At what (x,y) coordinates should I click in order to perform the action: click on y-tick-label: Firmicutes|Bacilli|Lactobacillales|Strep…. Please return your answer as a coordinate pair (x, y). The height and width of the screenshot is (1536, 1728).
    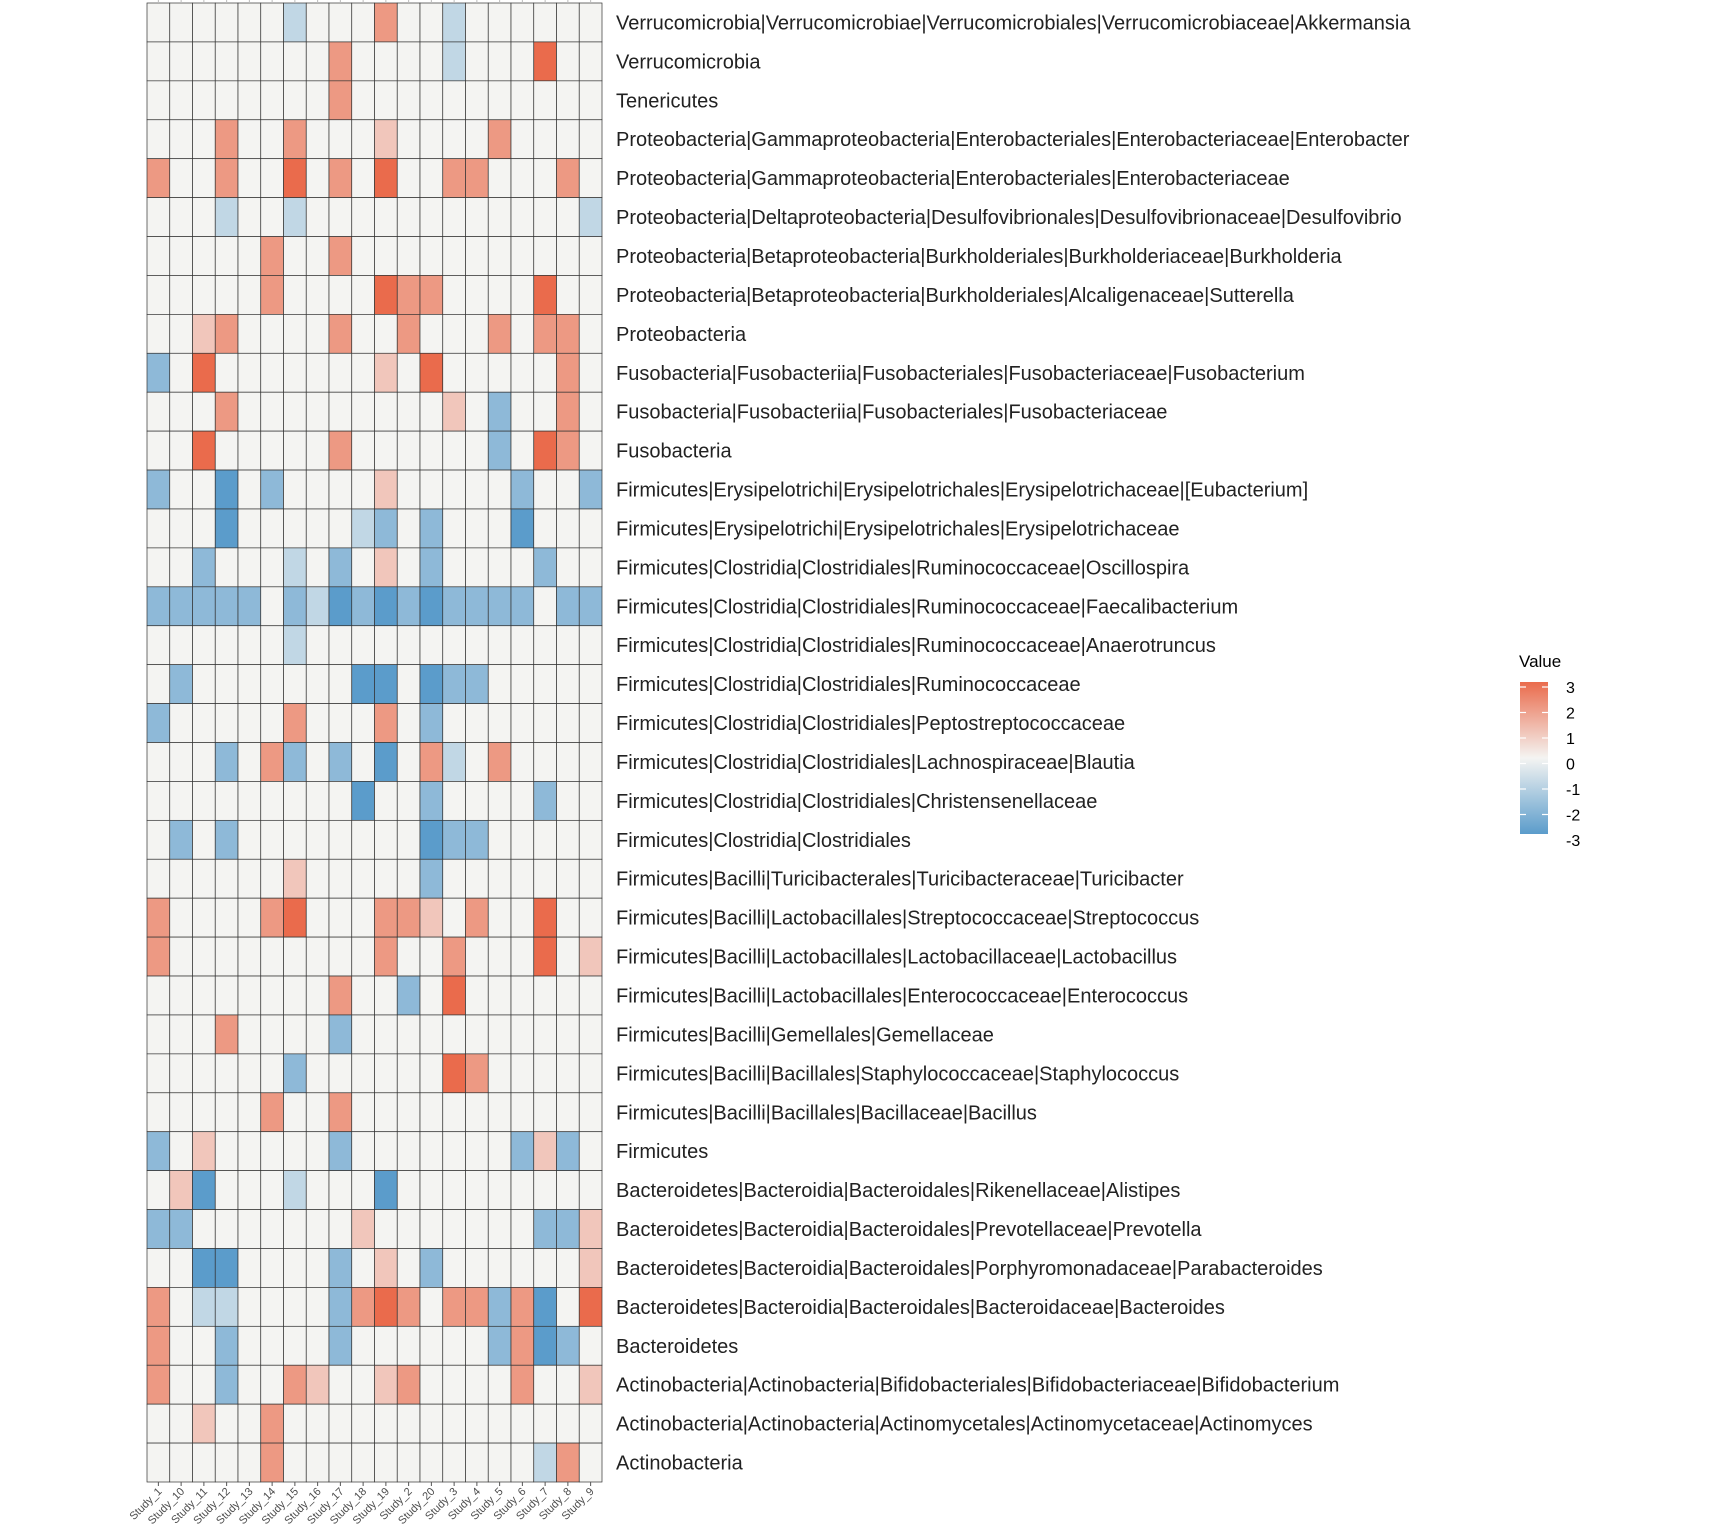
    Looking at the image, I should click on (907, 919).